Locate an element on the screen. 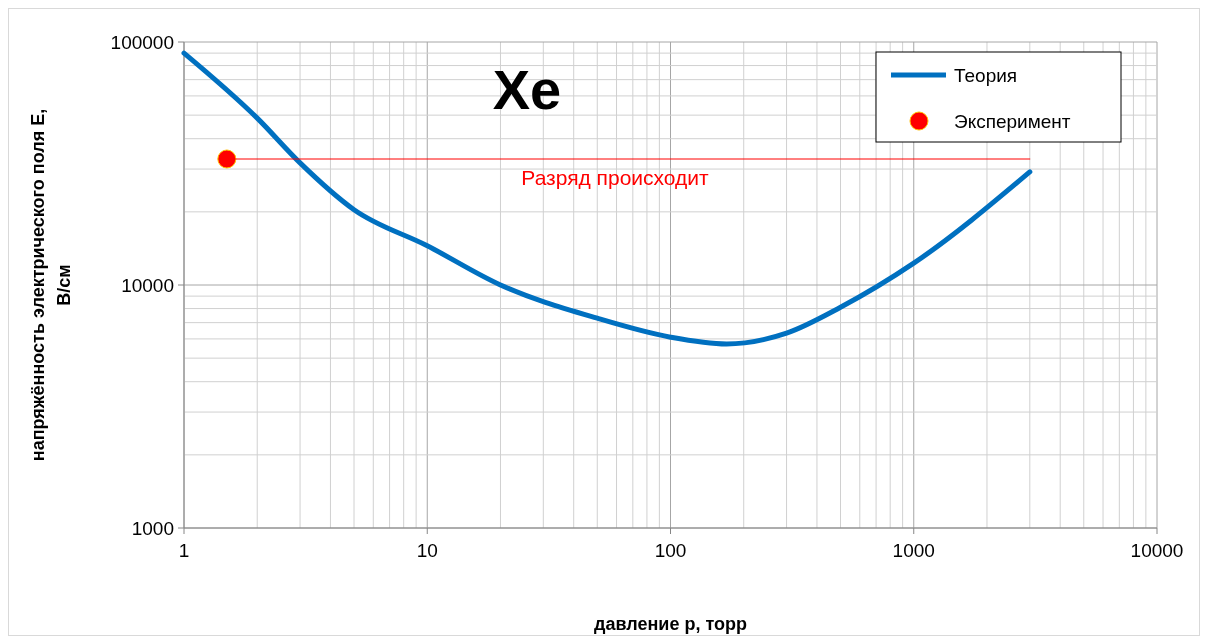  x-tick-label: 1 is located at coordinates (184, 550).